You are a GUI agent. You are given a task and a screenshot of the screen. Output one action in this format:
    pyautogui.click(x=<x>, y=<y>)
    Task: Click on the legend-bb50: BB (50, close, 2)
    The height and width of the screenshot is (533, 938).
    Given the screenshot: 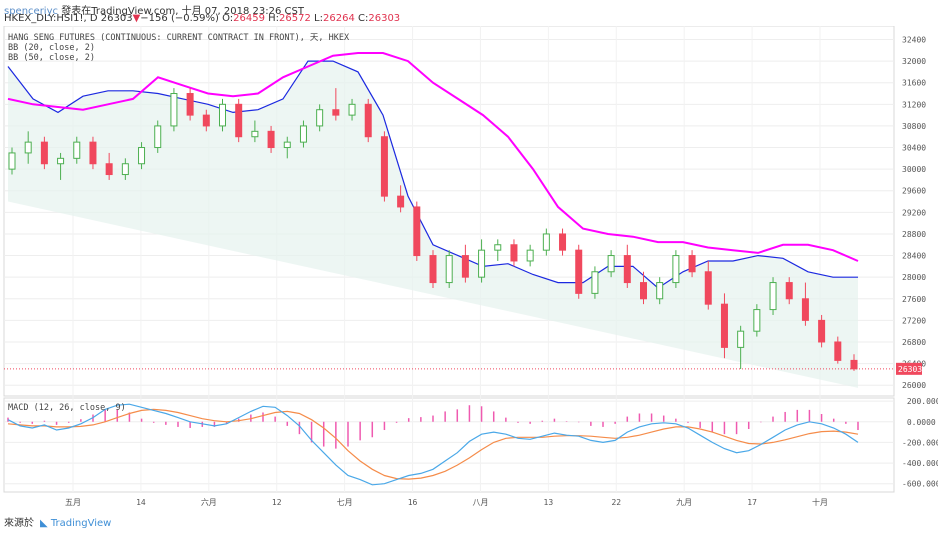 What is the action you would take?
    pyautogui.click(x=51, y=58)
    